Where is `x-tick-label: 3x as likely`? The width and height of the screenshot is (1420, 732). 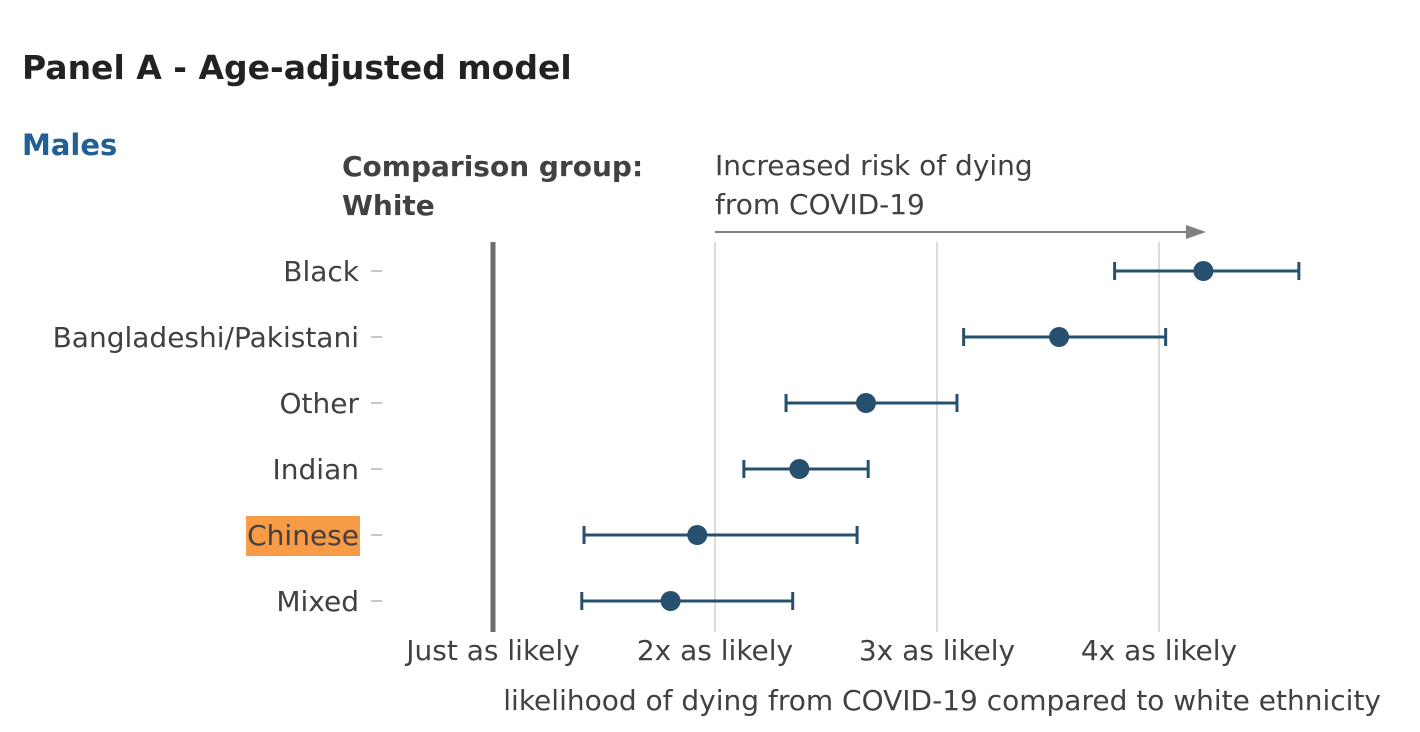 x-tick-label: 3x as likely is located at coordinates (937, 650).